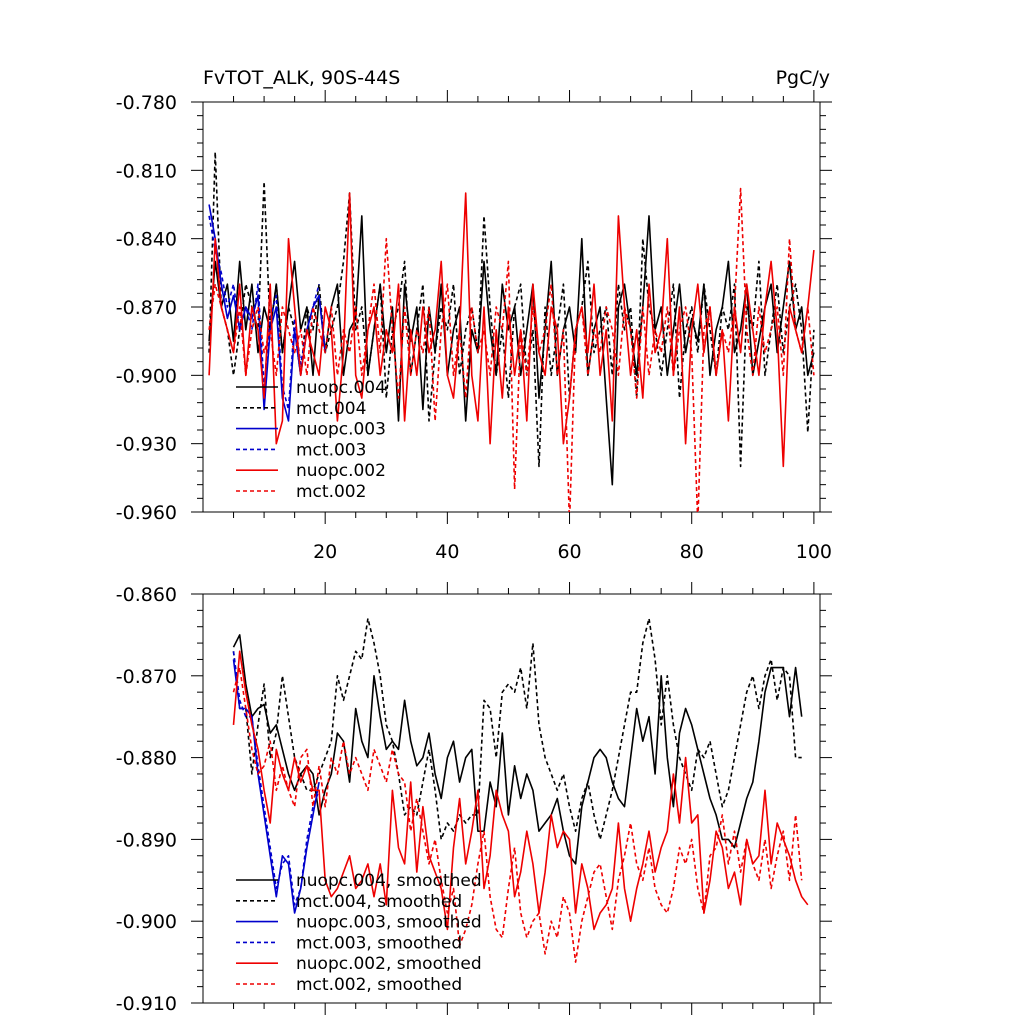 The width and height of the screenshot is (1024, 1024). Describe the element at coordinates (814, 552) in the screenshot. I see `x-tick-label: 100` at that location.